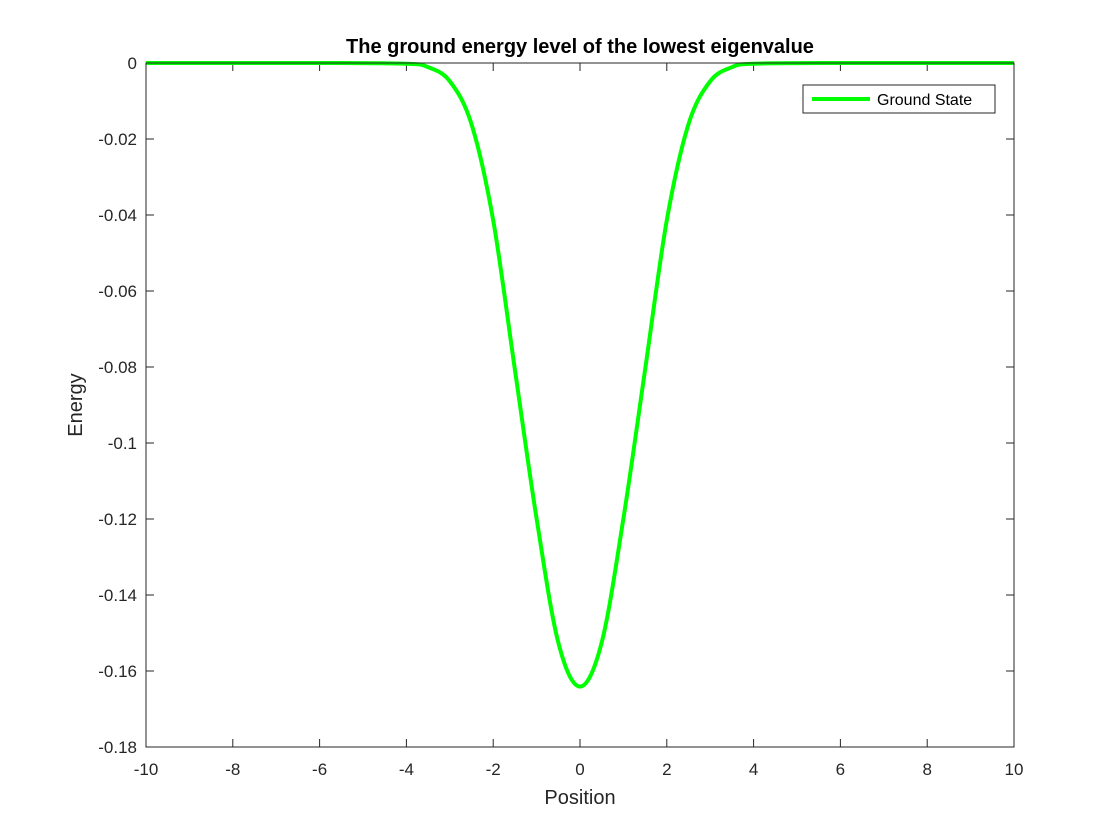  I want to click on x-tick-label: 8, so click(926, 769).